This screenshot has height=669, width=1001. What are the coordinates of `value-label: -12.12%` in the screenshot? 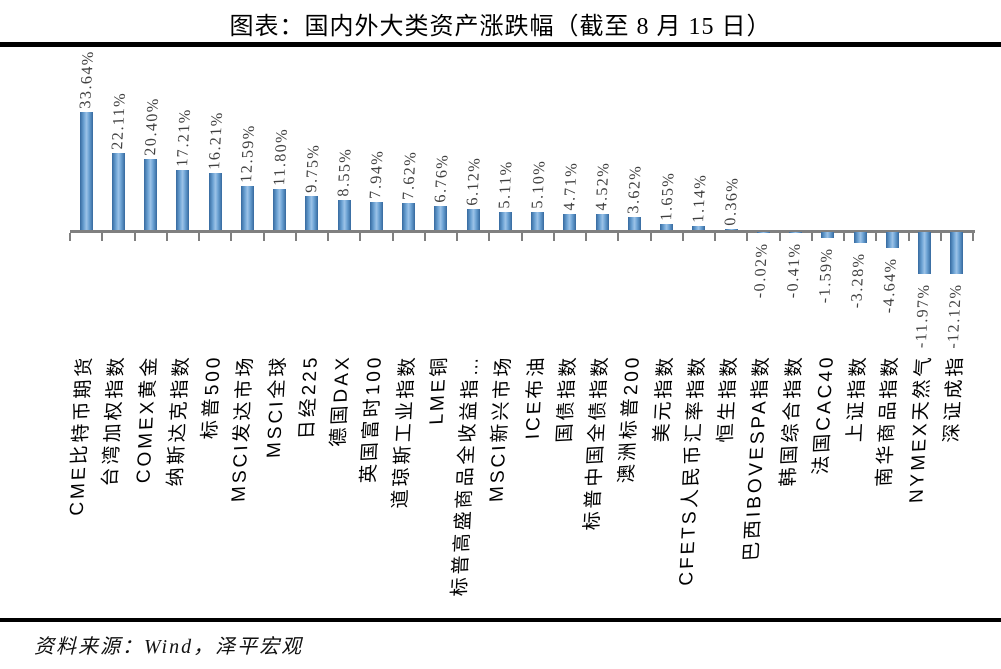 It's located at (954, 316).